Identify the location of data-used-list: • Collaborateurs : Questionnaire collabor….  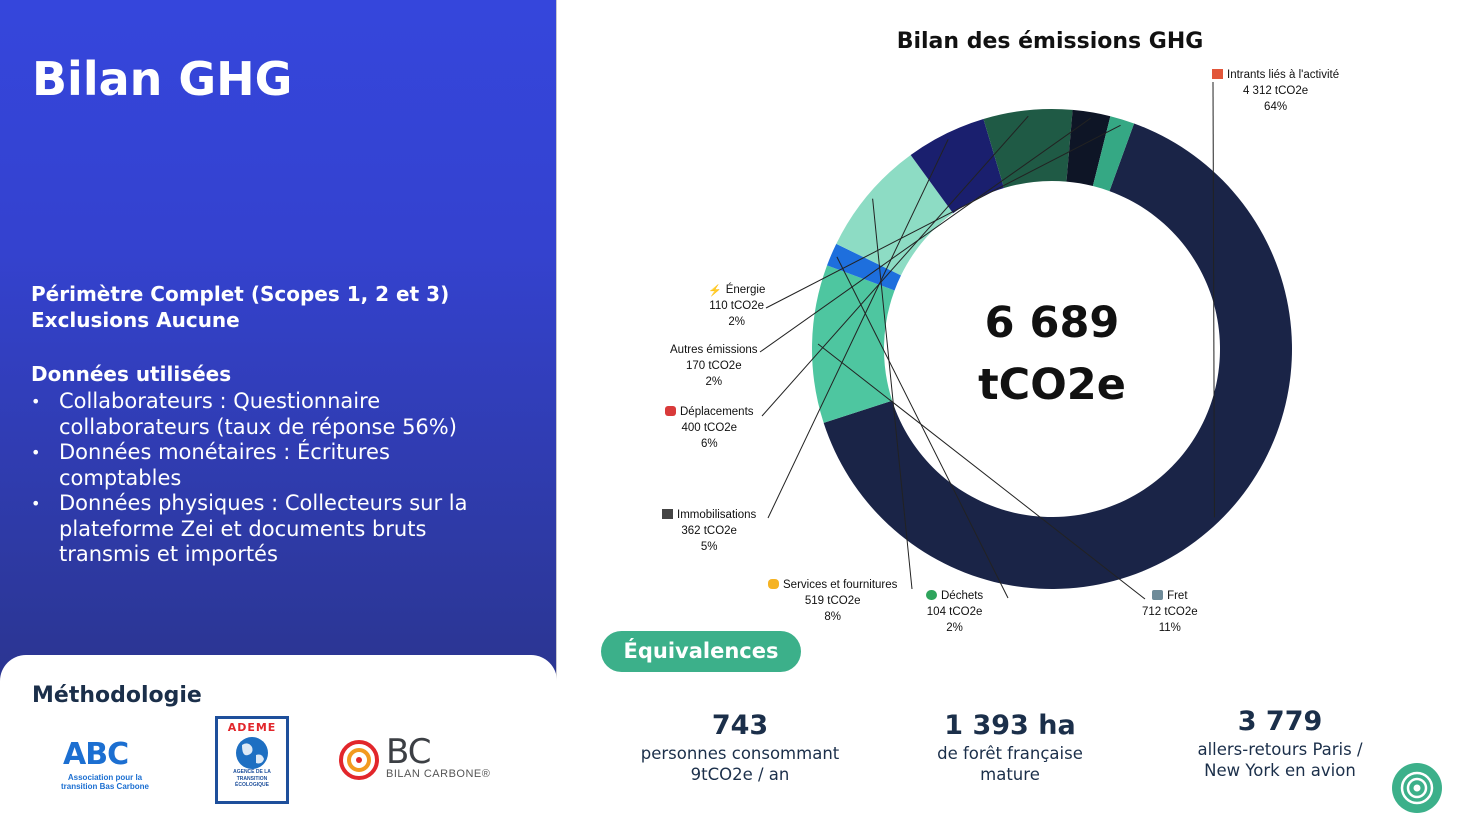
(281, 478).